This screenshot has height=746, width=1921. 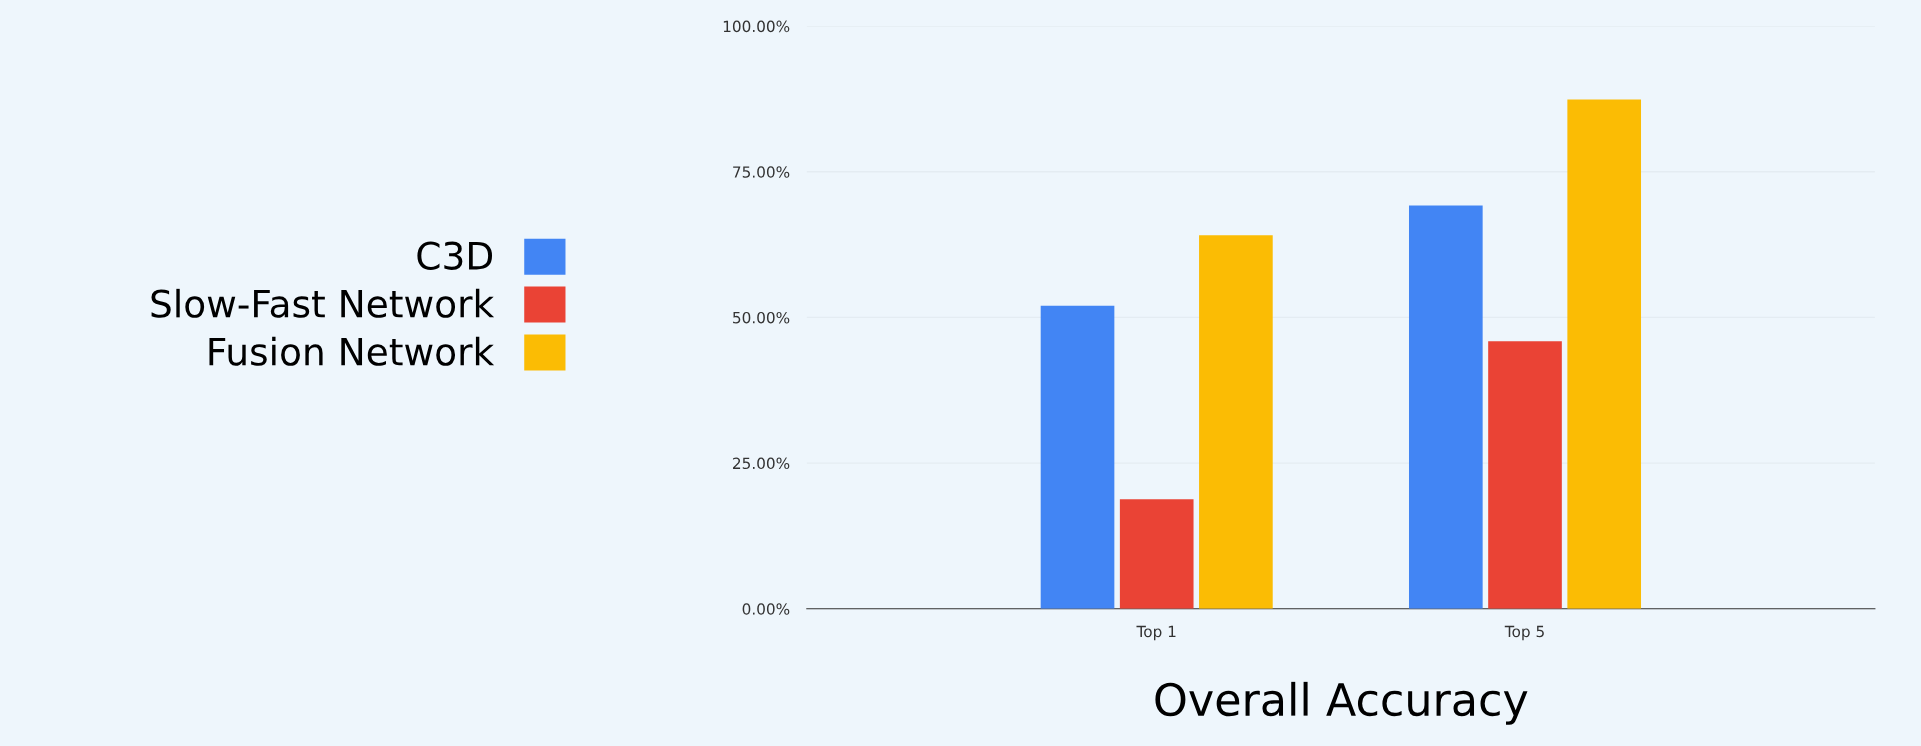 I want to click on y-tick-label: 75.00%, so click(x=761, y=172).